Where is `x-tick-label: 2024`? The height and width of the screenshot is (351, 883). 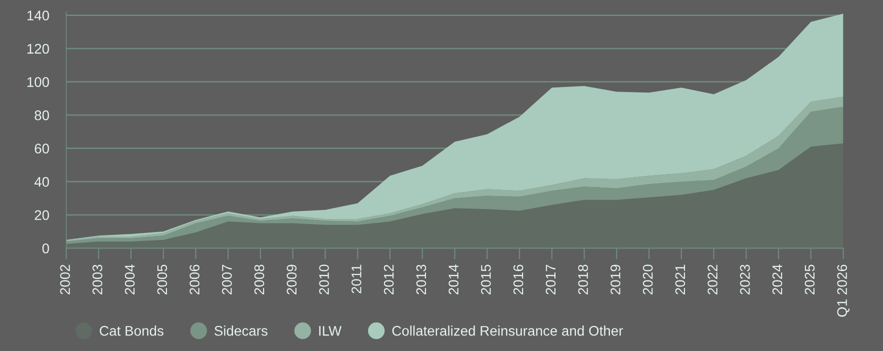
x-tick-label: 2024 is located at coordinates (777, 279).